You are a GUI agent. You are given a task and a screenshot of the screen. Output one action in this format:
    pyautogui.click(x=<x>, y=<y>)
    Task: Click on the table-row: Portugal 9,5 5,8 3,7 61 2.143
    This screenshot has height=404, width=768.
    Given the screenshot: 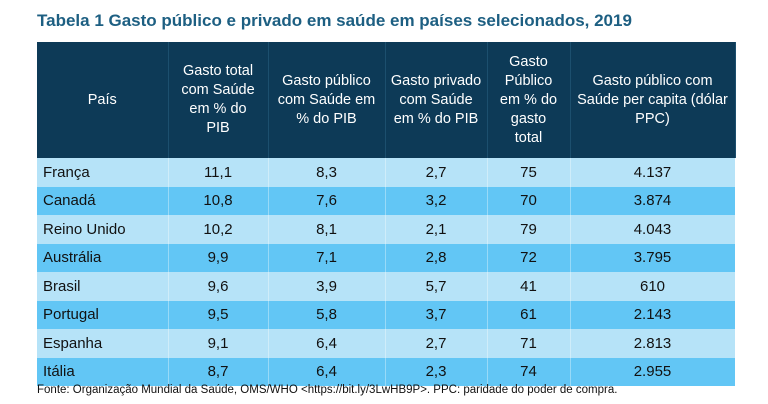 What is the action you would take?
    pyautogui.click(x=386, y=314)
    